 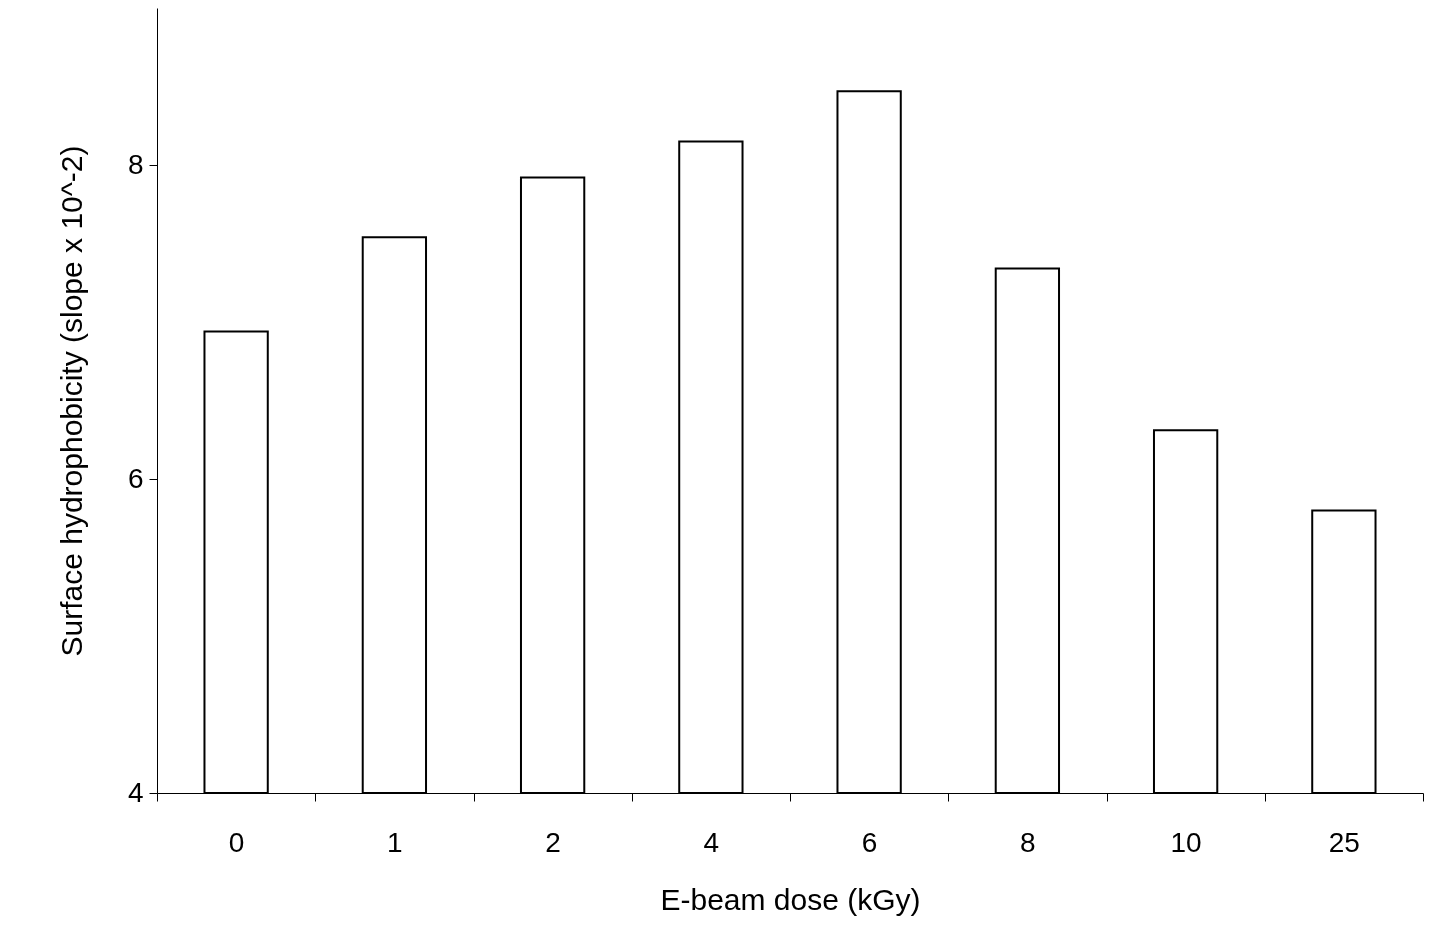 What do you see at coordinates (869, 842) in the screenshot?
I see `x-tick-label: 6` at bounding box center [869, 842].